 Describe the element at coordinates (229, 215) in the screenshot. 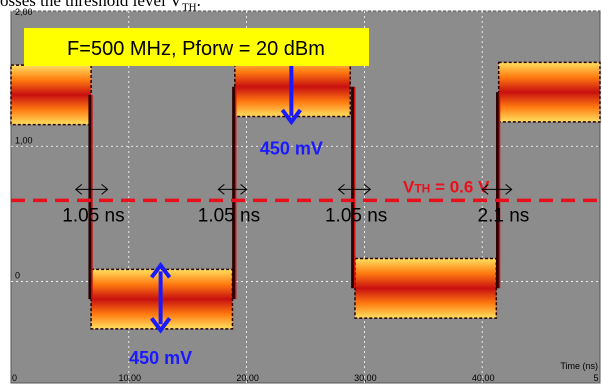

I see `transition-time-label-1: 1.05 ns` at that location.